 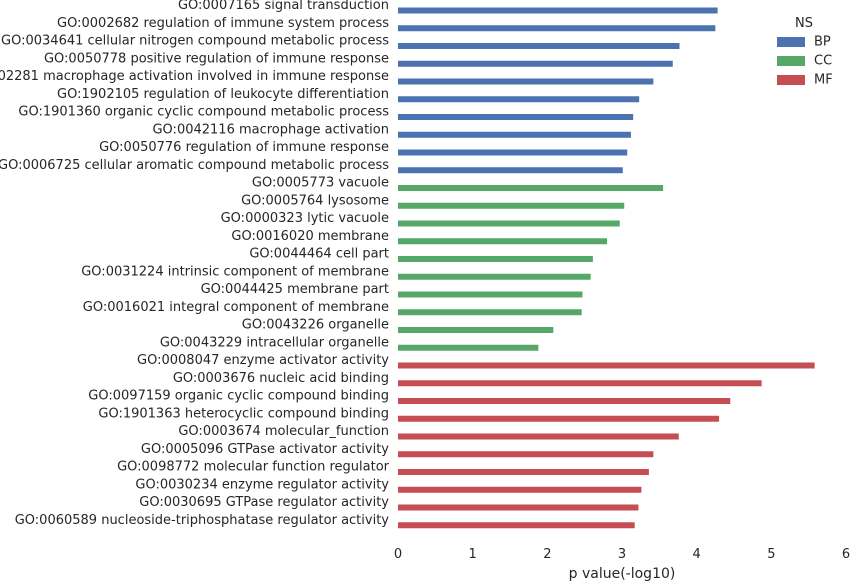 What do you see at coordinates (791, 61) in the screenshot?
I see `legend-swatch-cc` at bounding box center [791, 61].